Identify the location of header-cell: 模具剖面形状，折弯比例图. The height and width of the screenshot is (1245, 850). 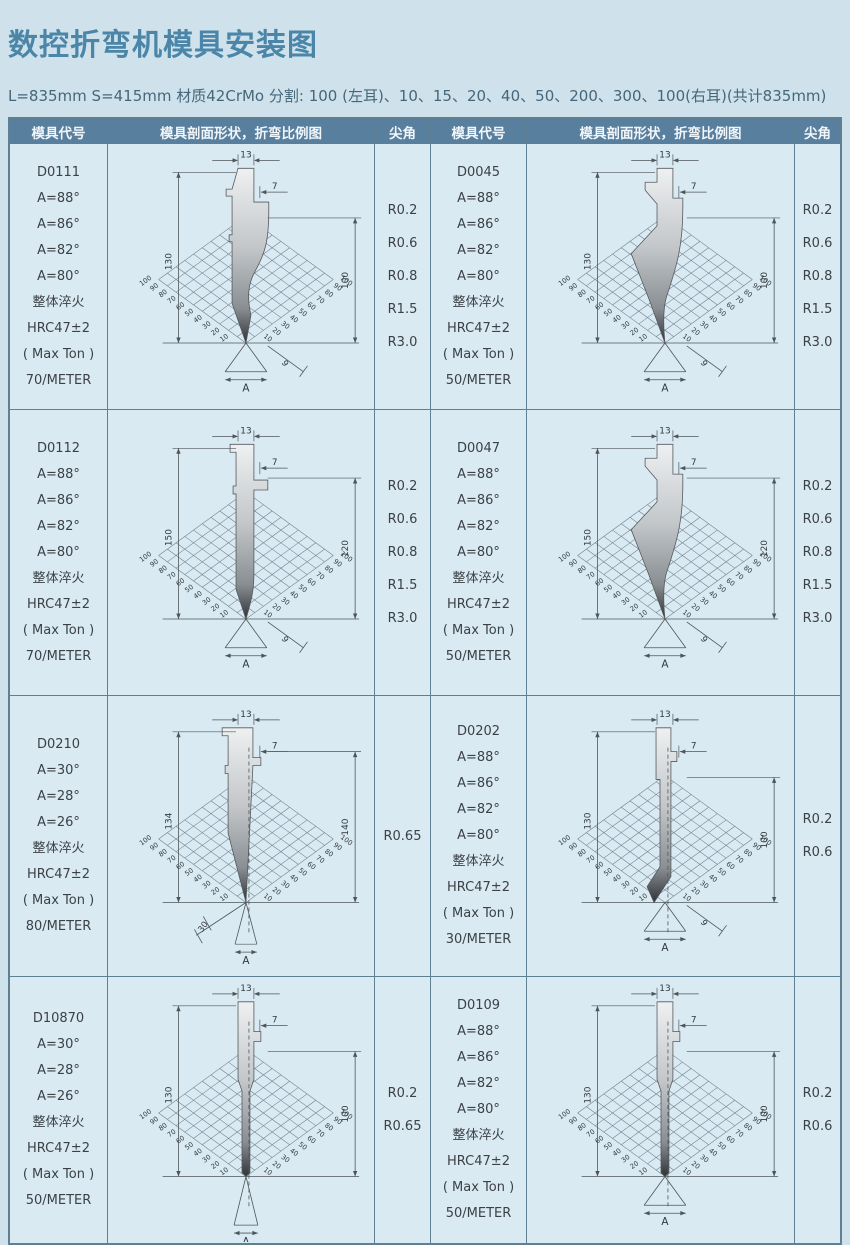
(240, 131).